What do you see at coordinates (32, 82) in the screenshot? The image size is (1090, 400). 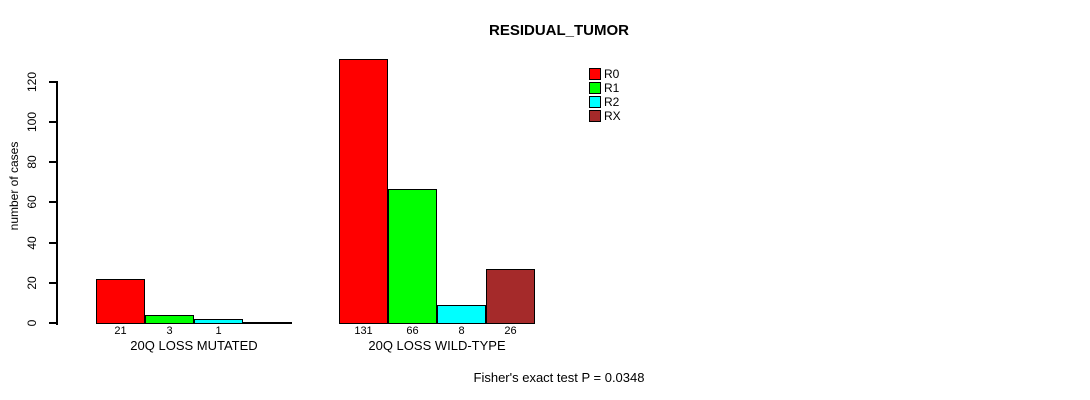 I see `y-tick-label: 120` at bounding box center [32, 82].